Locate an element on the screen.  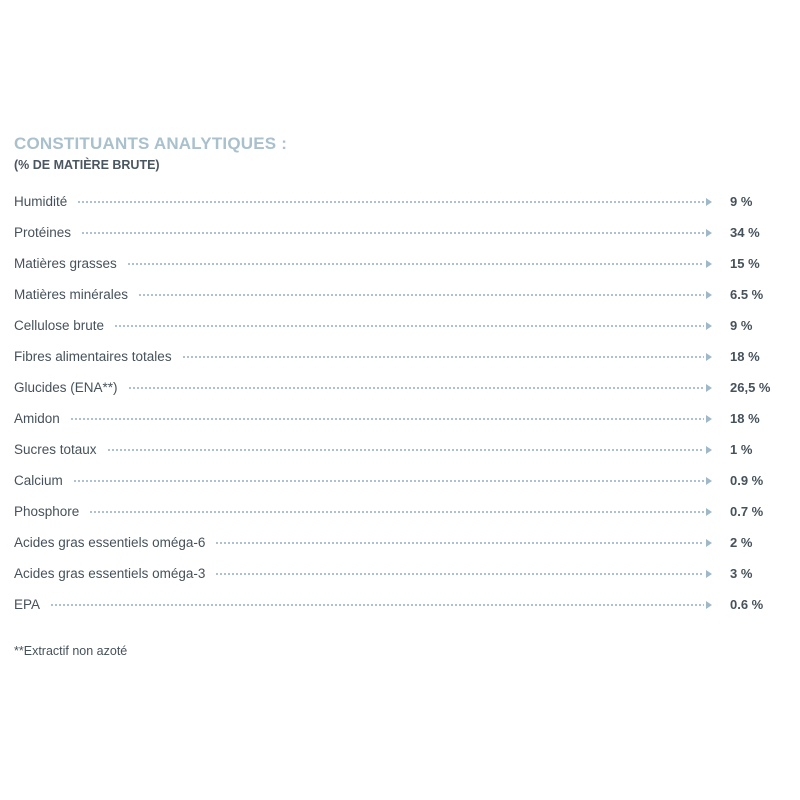
constituent-row: Cellulose brute 9 % is located at coordinates (394, 325).